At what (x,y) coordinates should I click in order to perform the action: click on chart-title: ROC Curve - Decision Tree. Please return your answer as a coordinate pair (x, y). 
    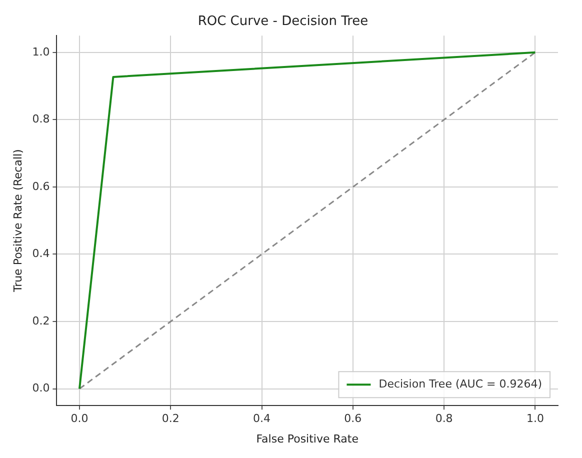
    Looking at the image, I should click on (283, 22).